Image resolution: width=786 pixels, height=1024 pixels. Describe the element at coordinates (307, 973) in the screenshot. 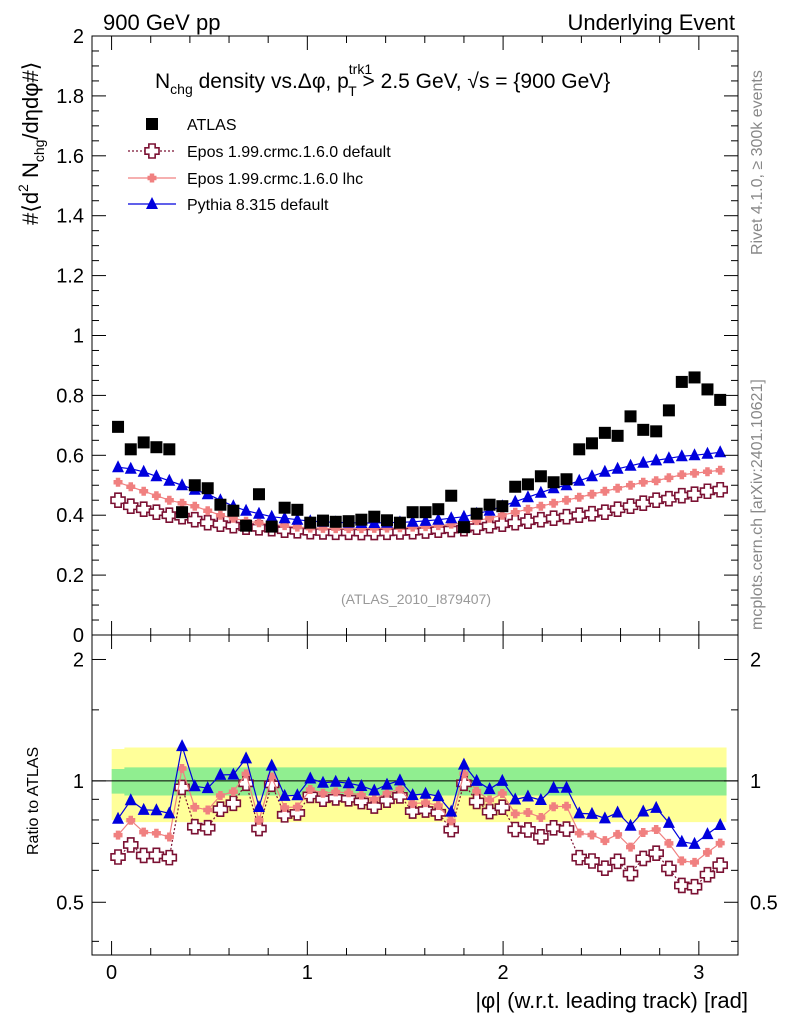

I see `x-tick-label: 1` at that location.